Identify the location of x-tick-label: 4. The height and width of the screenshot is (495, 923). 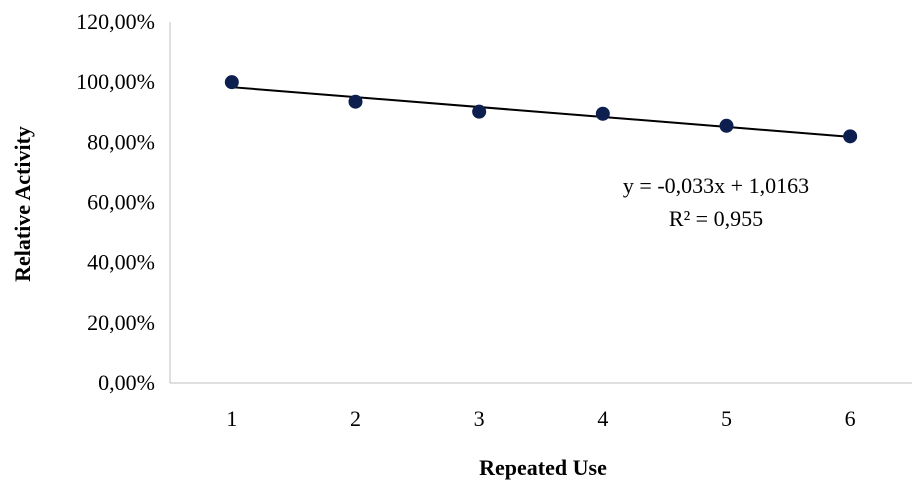
(602, 418).